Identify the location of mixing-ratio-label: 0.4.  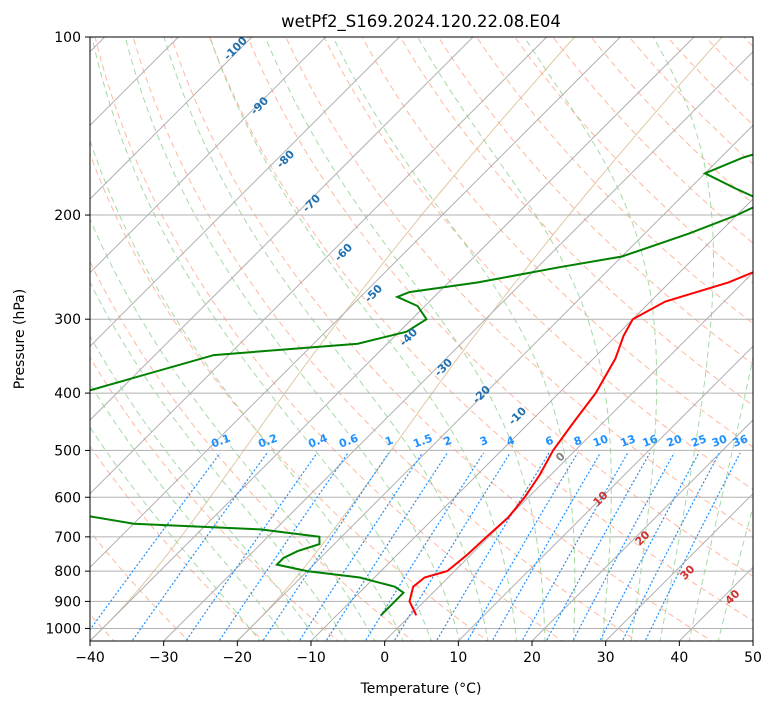
(317, 441).